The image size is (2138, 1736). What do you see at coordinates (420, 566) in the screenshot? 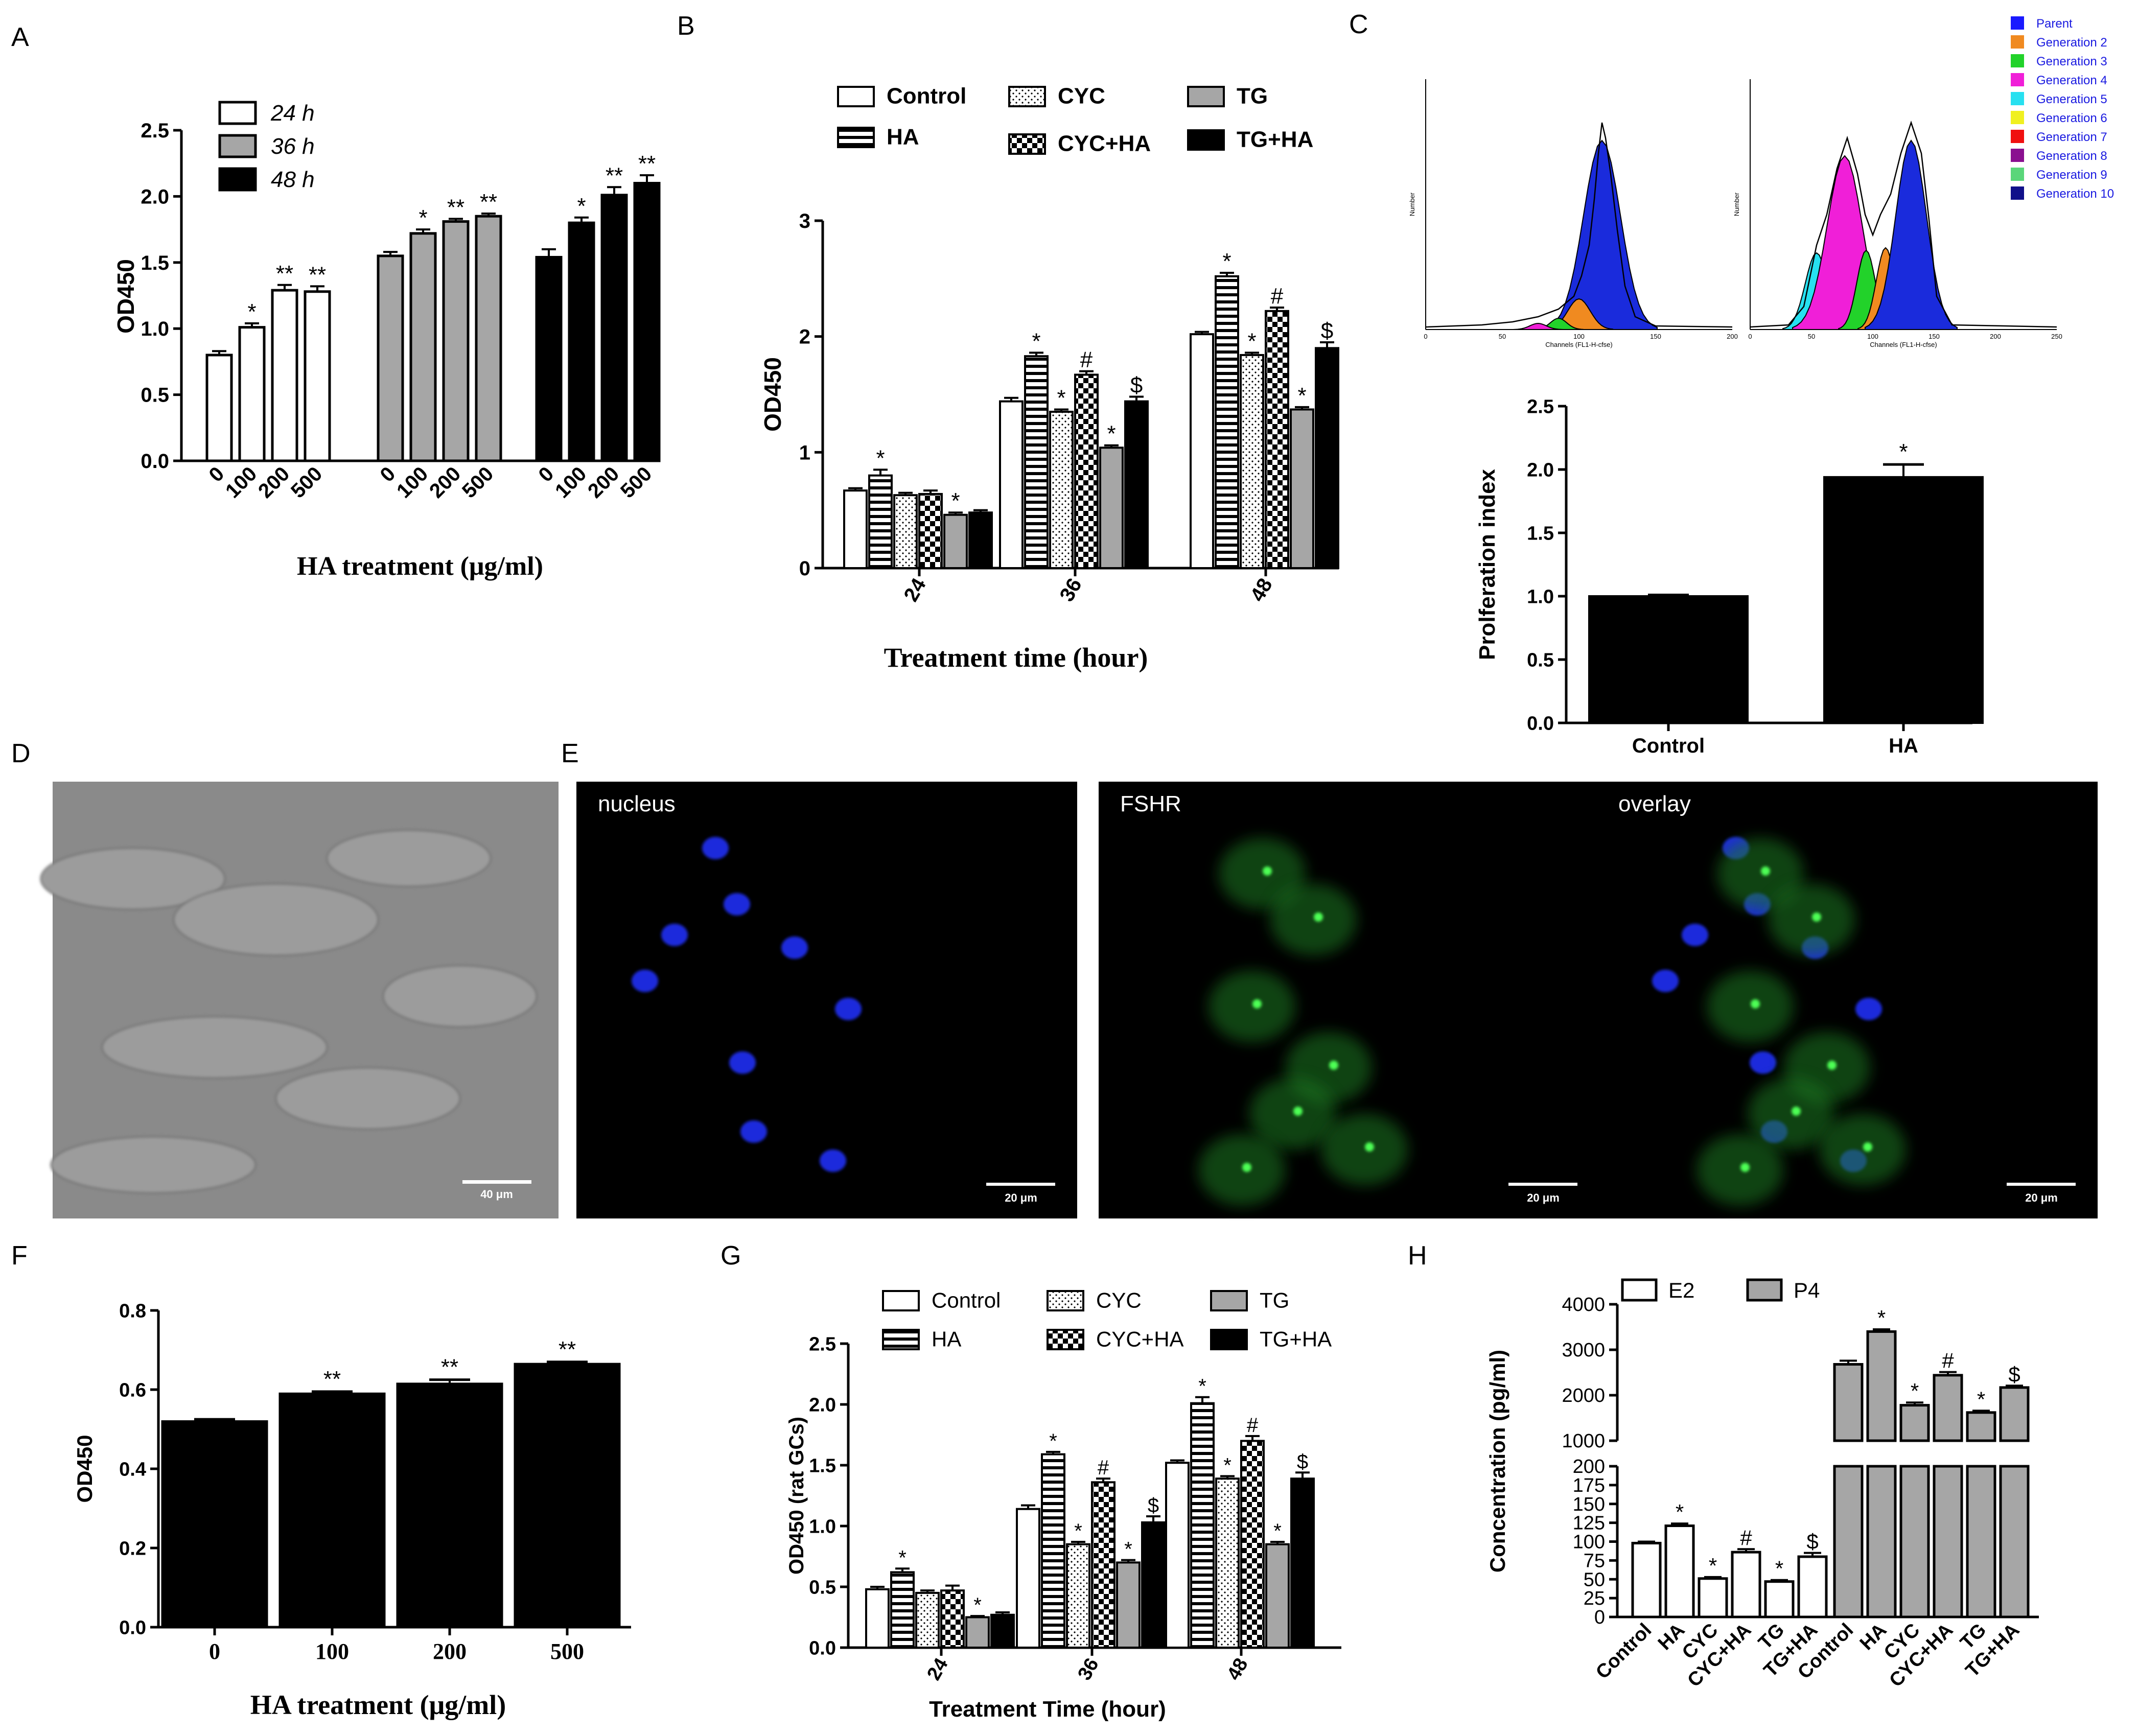
I see `panel-a-x-axis-label: HA treatment (μg/ml)` at bounding box center [420, 566].